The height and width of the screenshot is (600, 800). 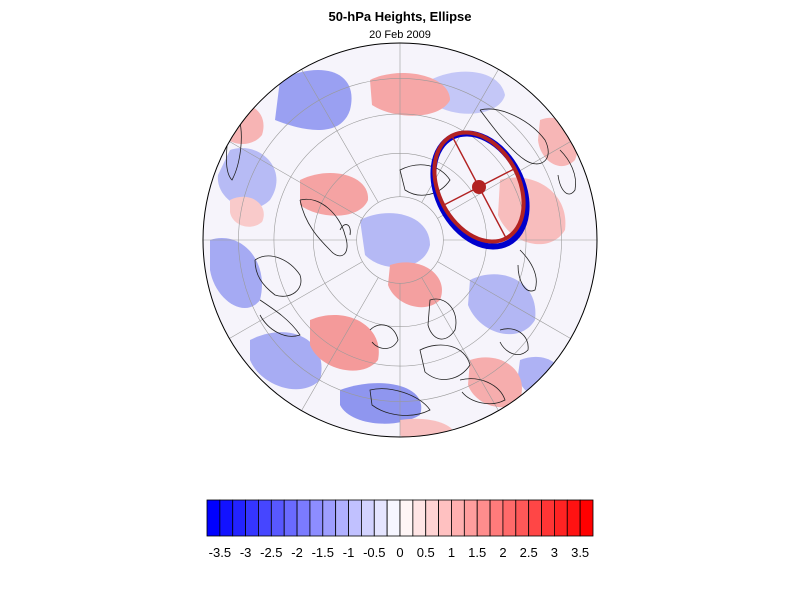 I want to click on colorbar-boxes, so click(x=400, y=518).